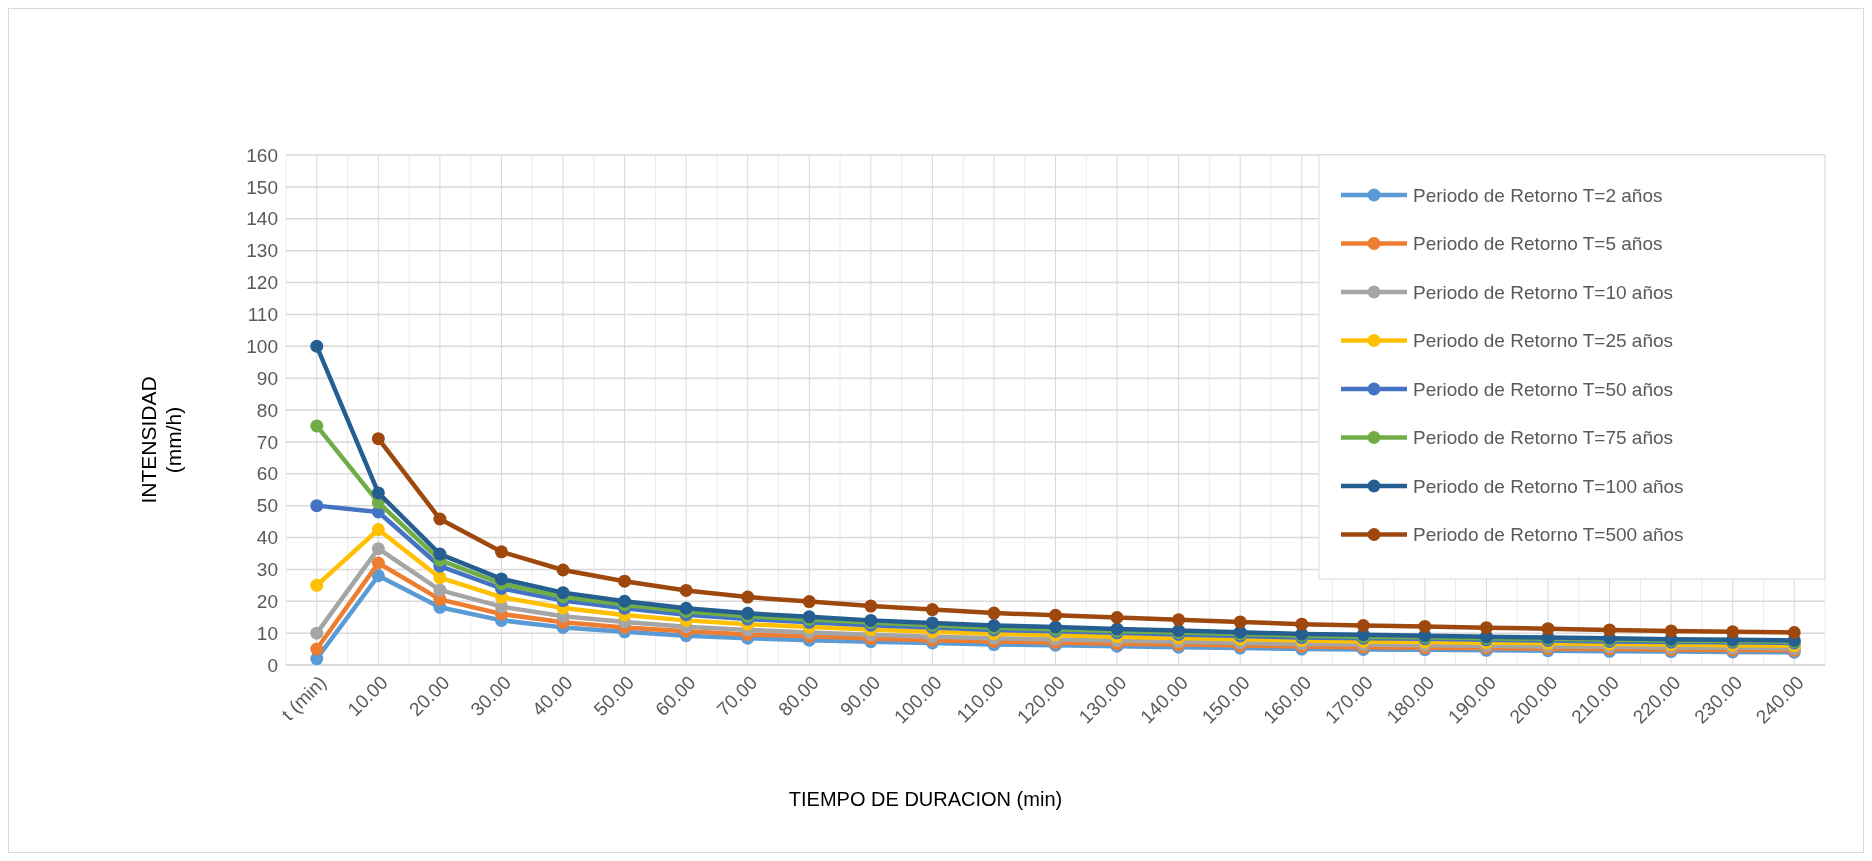  I want to click on y-tick-label: 30, so click(267, 570).